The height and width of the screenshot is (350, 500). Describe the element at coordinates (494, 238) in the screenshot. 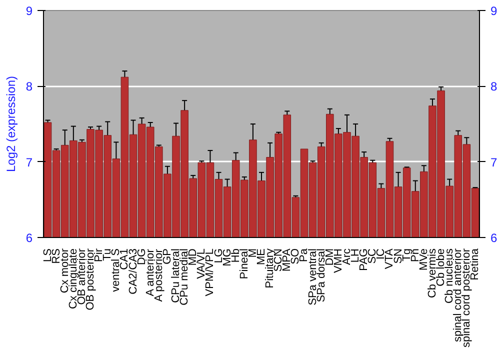

I see `y2-tick-label: 6` at that location.